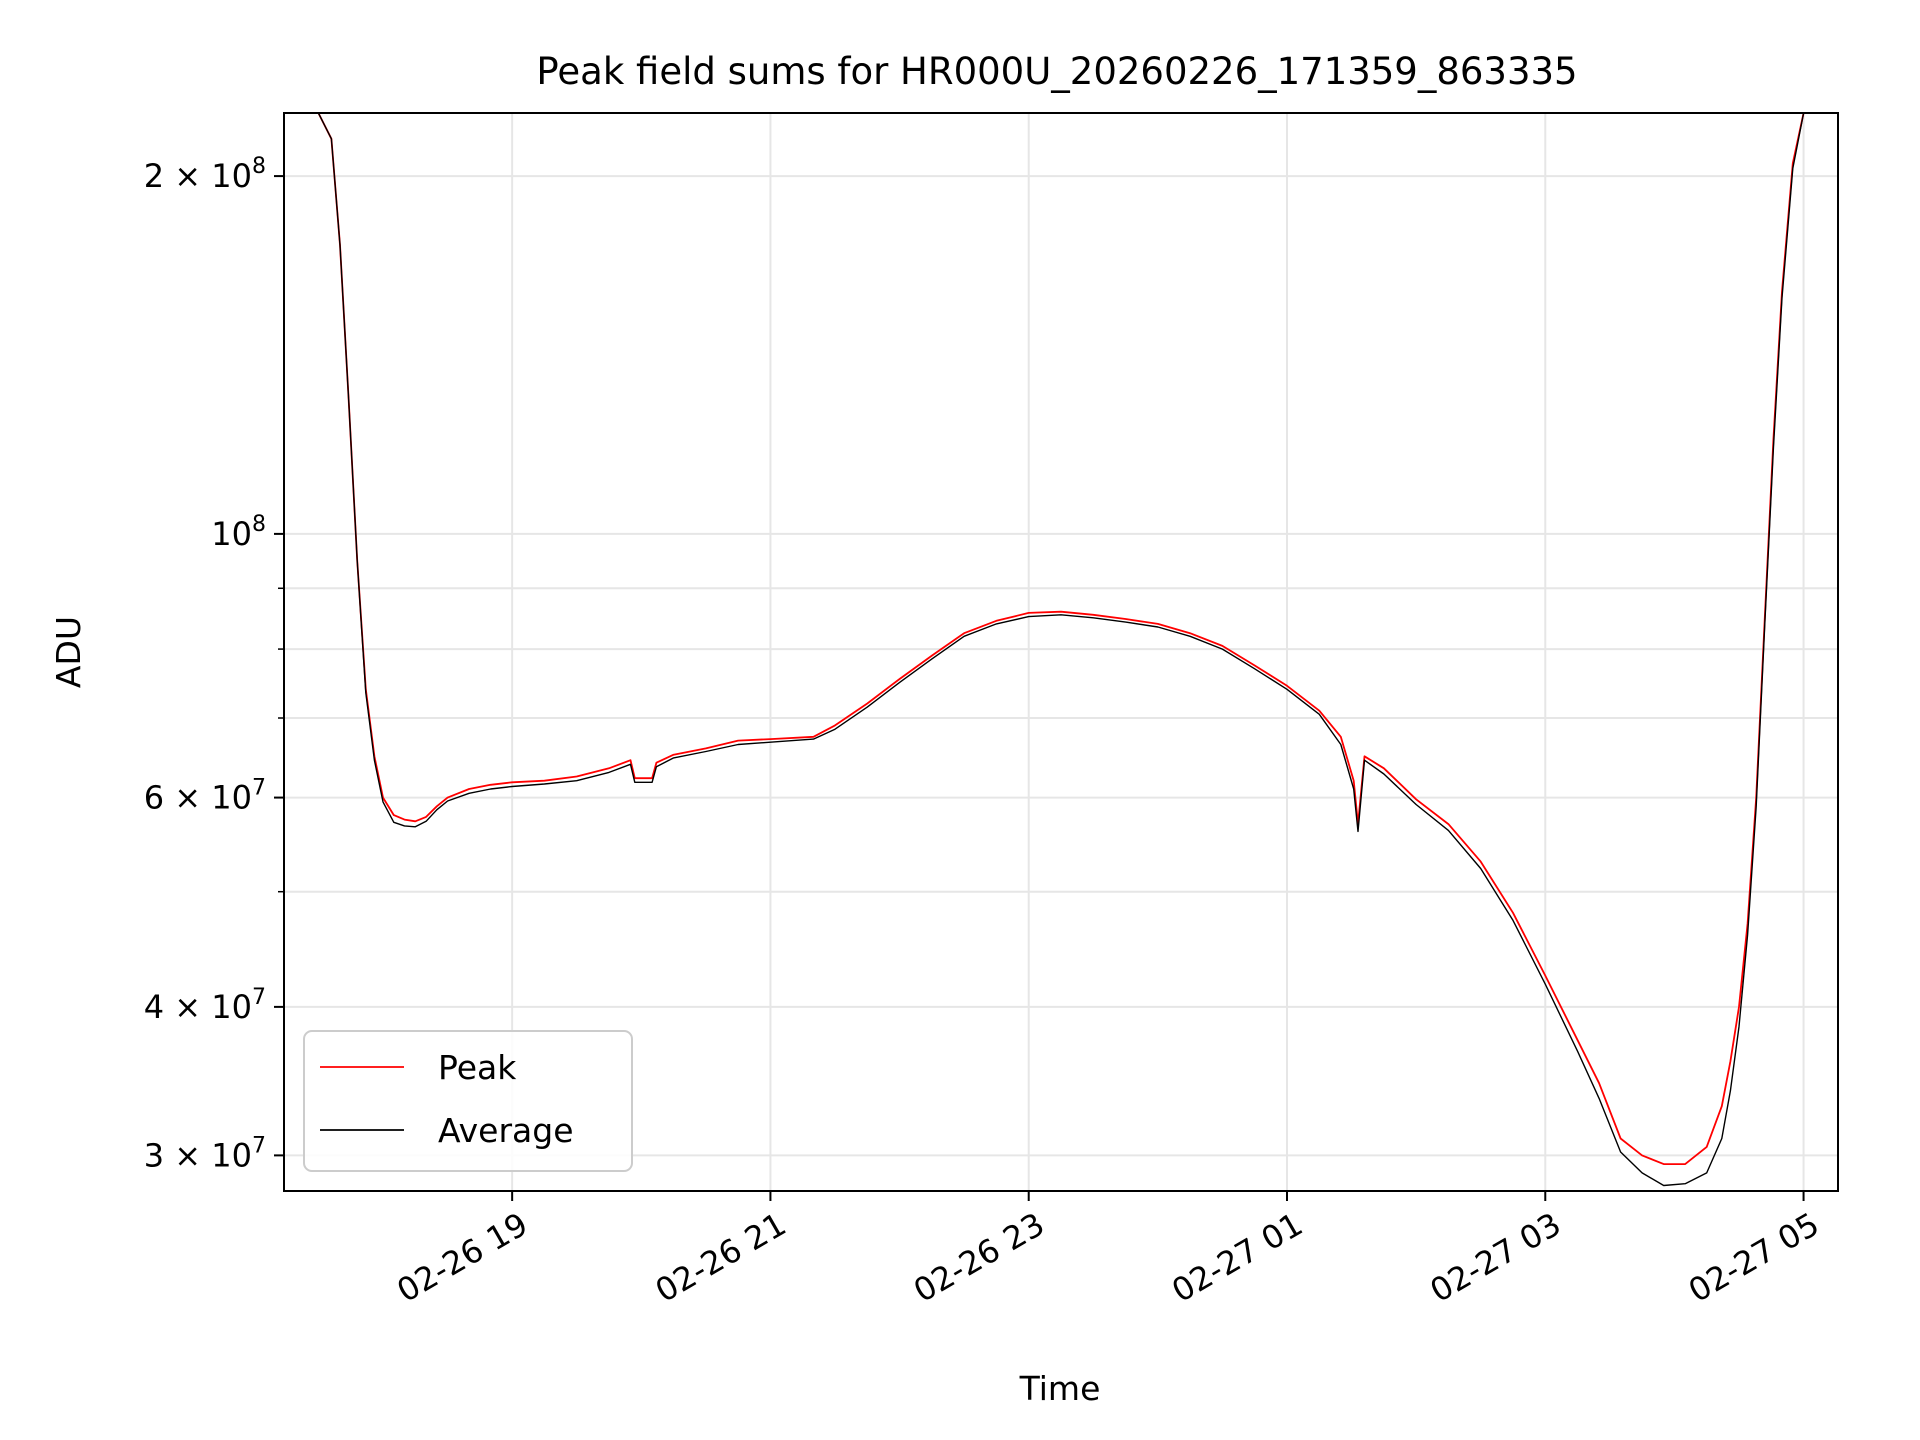 This screenshot has height=1440, width=1920. Describe the element at coordinates (506, 1130) in the screenshot. I see `legend-label-average: Average` at that location.